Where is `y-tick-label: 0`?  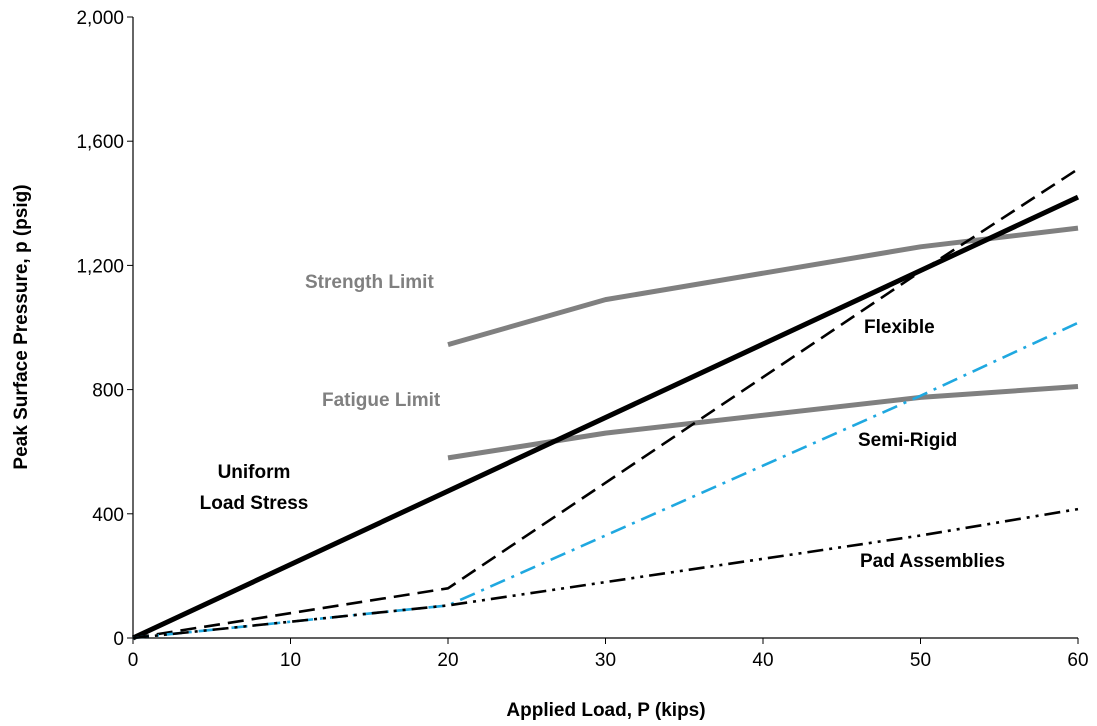
y-tick-label: 0 is located at coordinates (118, 639).